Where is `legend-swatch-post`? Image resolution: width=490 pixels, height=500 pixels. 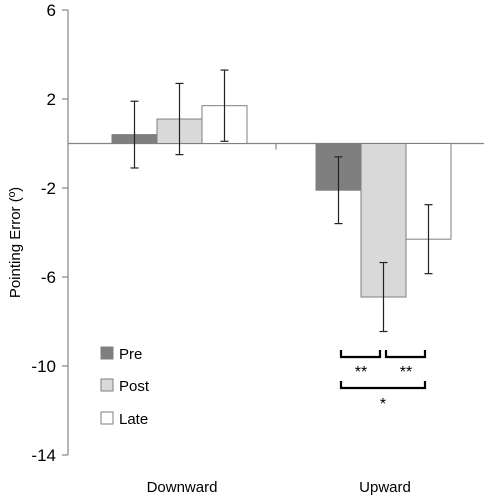 legend-swatch-post is located at coordinates (107, 385).